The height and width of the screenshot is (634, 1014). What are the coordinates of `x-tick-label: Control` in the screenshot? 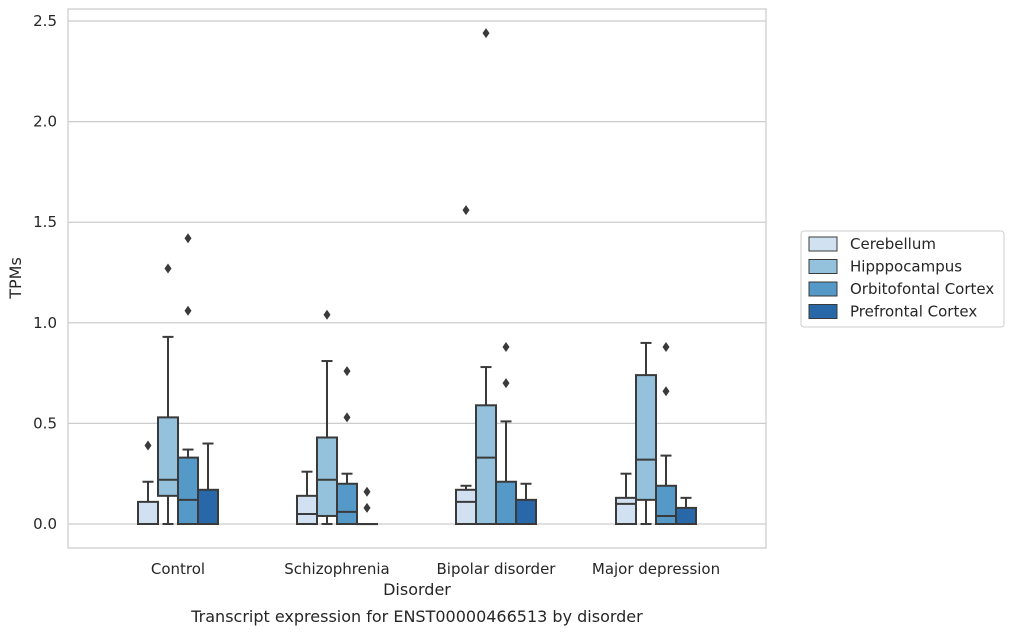 It's located at (178, 569).